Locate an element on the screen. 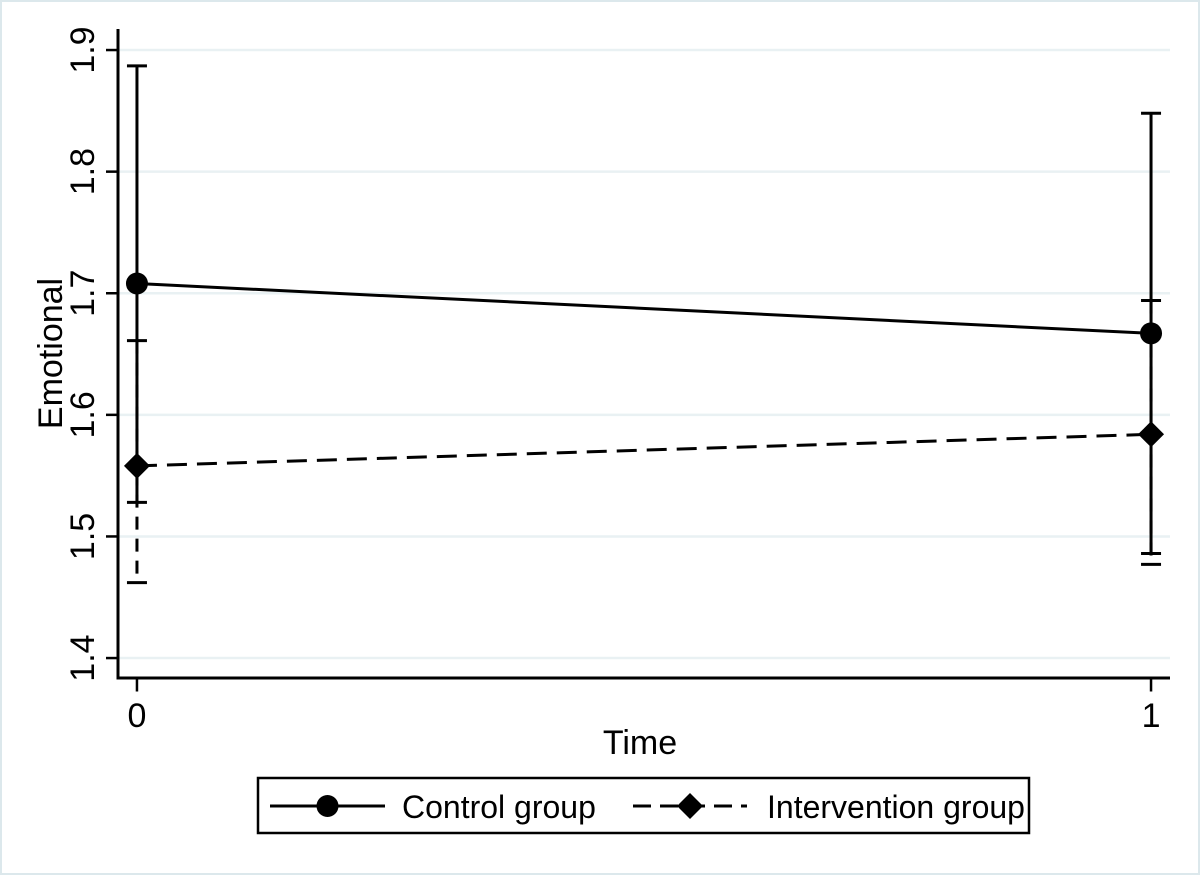 The width and height of the screenshot is (1200, 875). legend-item: Intervention group is located at coordinates (829, 807).